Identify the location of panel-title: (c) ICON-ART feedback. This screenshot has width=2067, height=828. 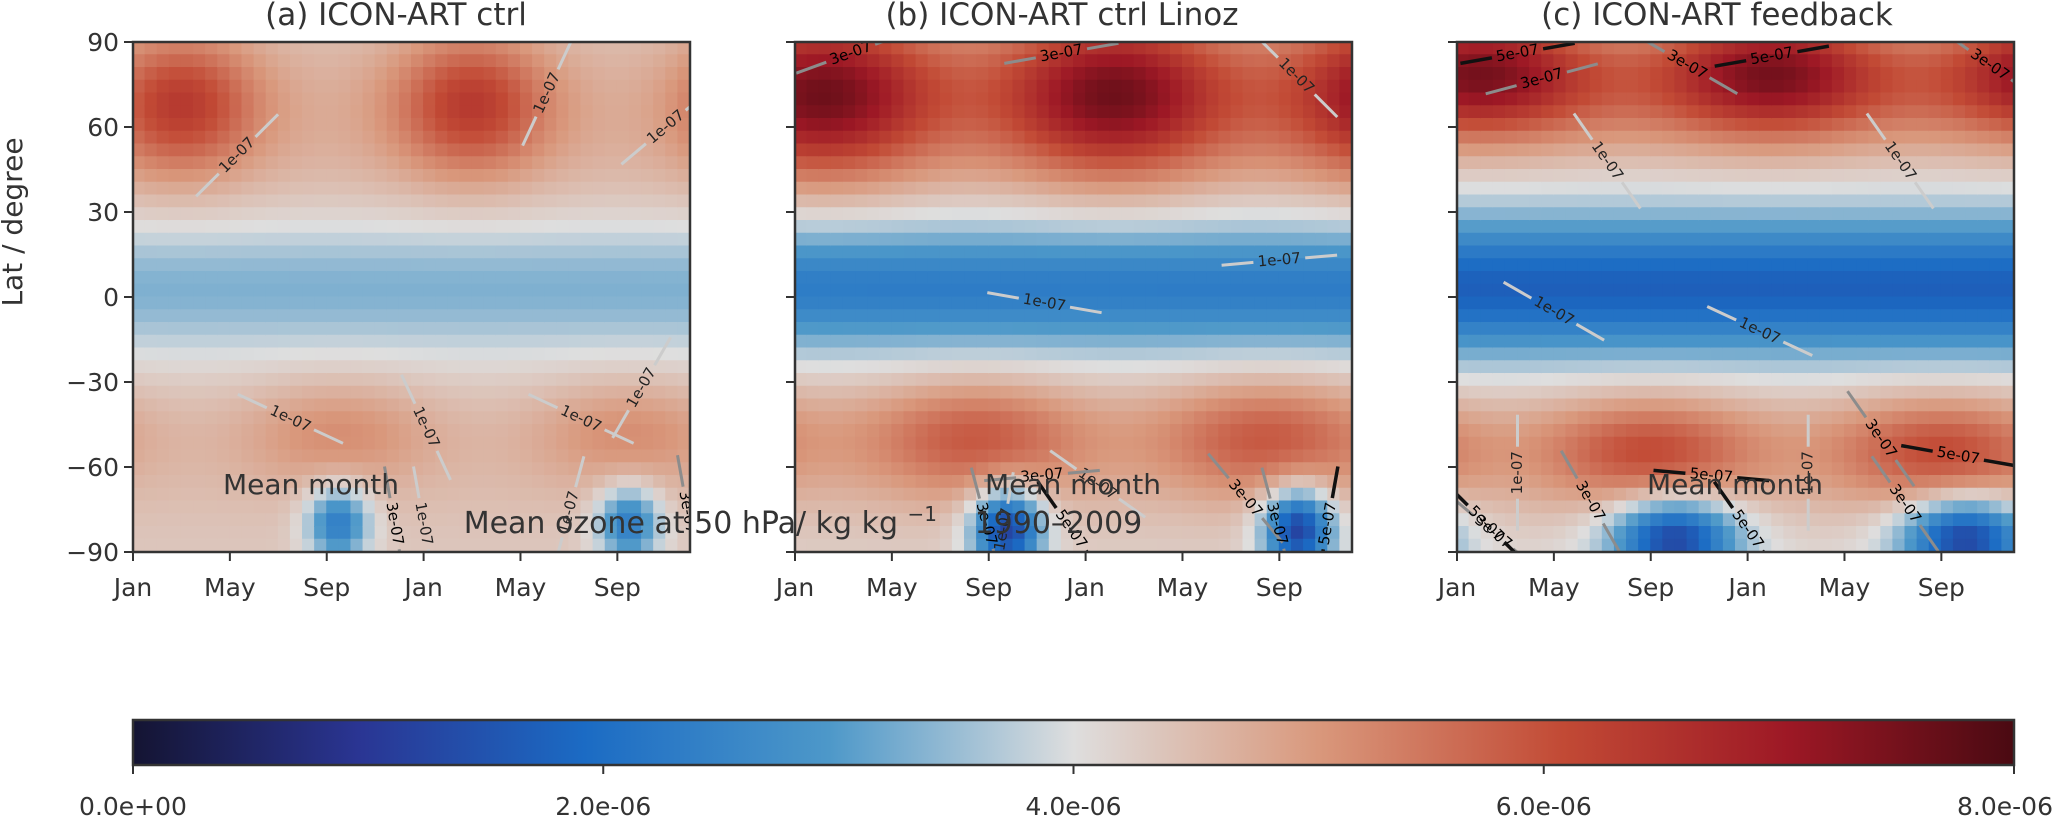
(1717, 16).